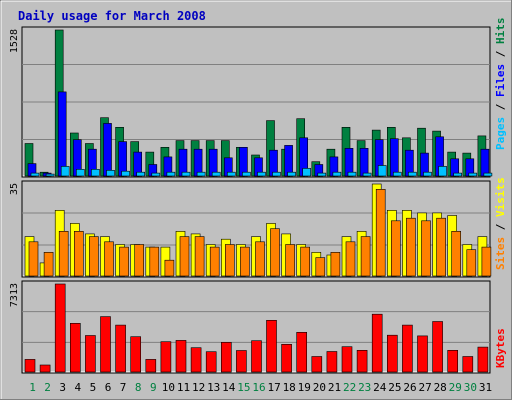 This screenshot has width=512, height=400. What do you see at coordinates (470, 387) in the screenshot?
I see `x-tick-label: 30` at bounding box center [470, 387].